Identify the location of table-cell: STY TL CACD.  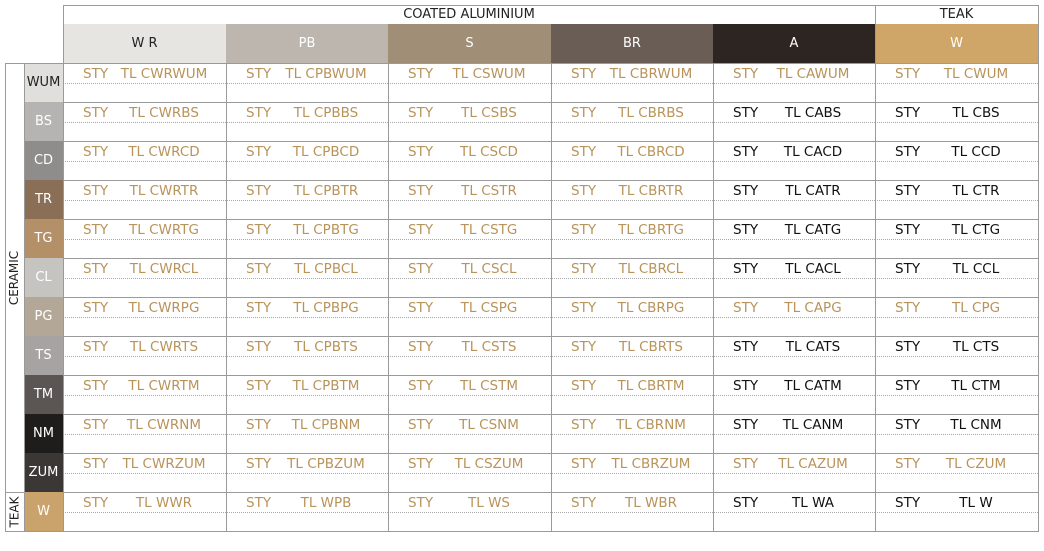
(794, 160).